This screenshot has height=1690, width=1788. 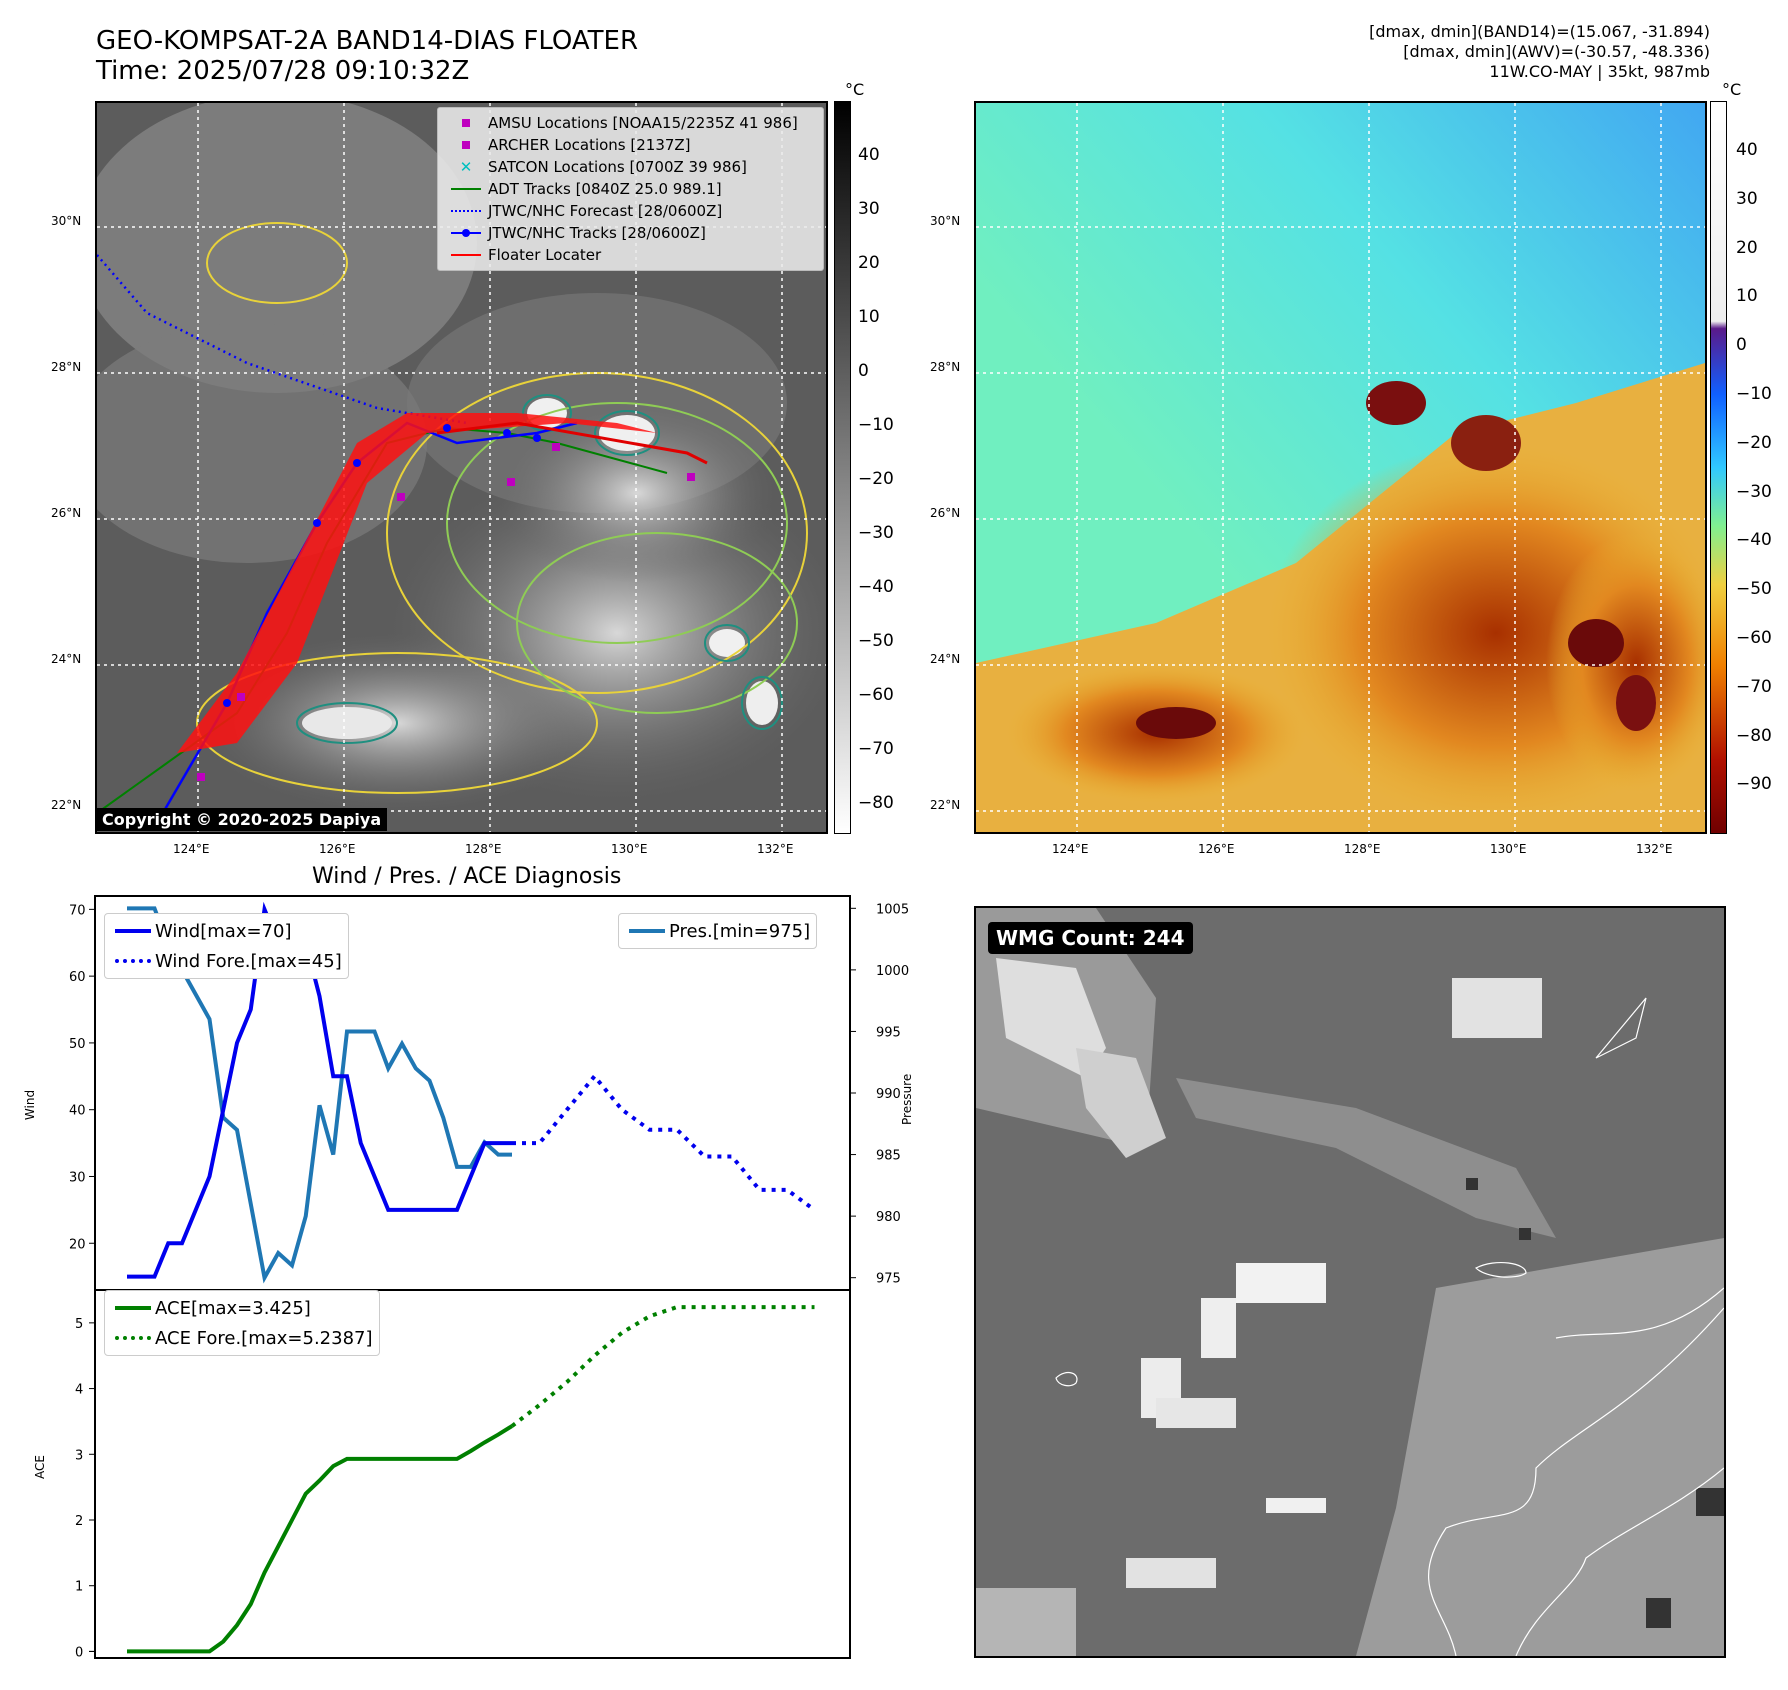 What do you see at coordinates (320, 1539) in the screenshot?
I see `ace-series-line` at bounding box center [320, 1539].